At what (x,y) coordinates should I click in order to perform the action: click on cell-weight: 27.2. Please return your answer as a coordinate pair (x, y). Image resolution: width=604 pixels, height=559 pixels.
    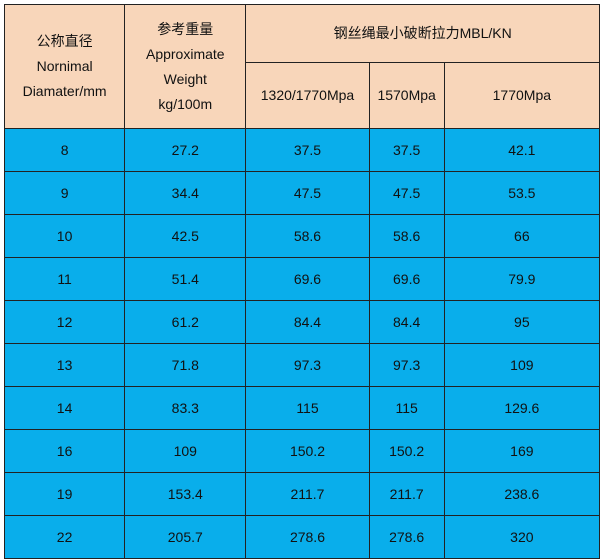
    Looking at the image, I should click on (185, 150).